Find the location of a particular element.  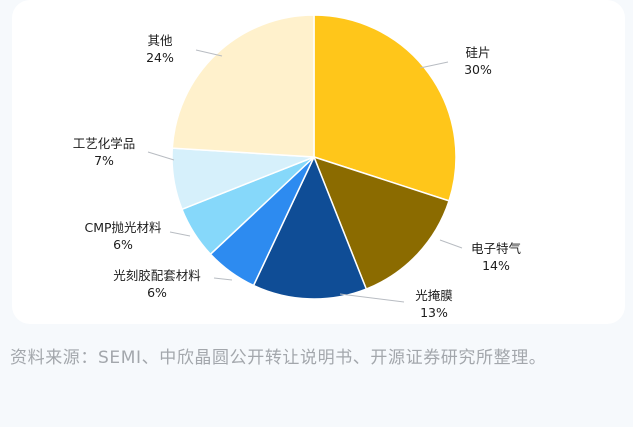

slice-label: CMP抛光材料 is located at coordinates (123, 227).